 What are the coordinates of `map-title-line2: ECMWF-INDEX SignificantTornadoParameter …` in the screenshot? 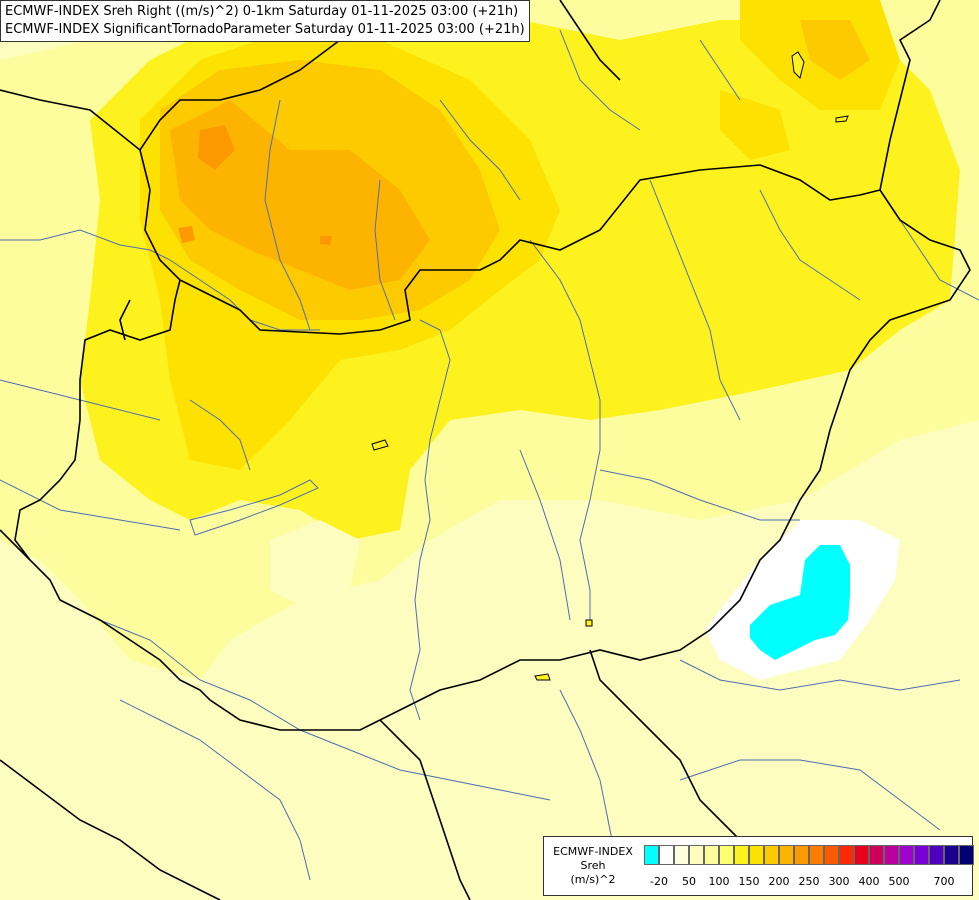 It's located at (265, 29).